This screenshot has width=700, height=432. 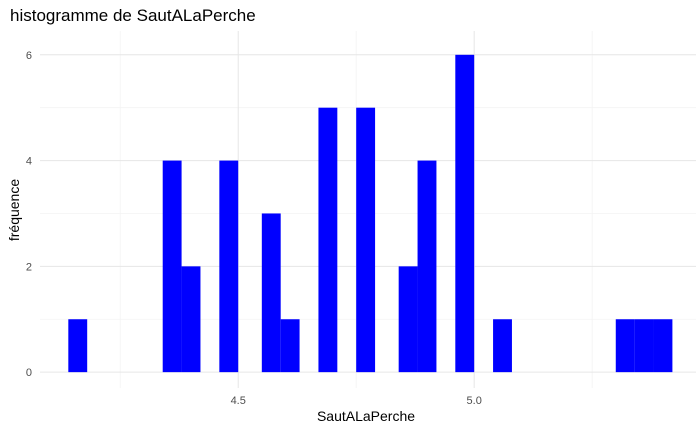 What do you see at coordinates (14, 210) in the screenshot?
I see `y-axis-label: fréquence` at bounding box center [14, 210].